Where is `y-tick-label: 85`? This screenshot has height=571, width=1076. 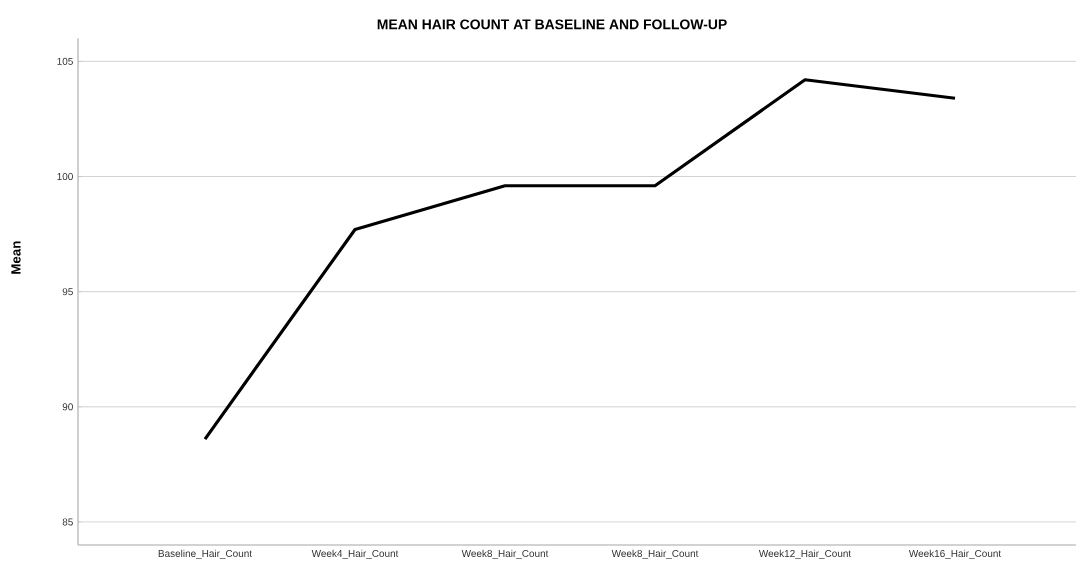
y-tick-label: 85 is located at coordinates (67, 522).